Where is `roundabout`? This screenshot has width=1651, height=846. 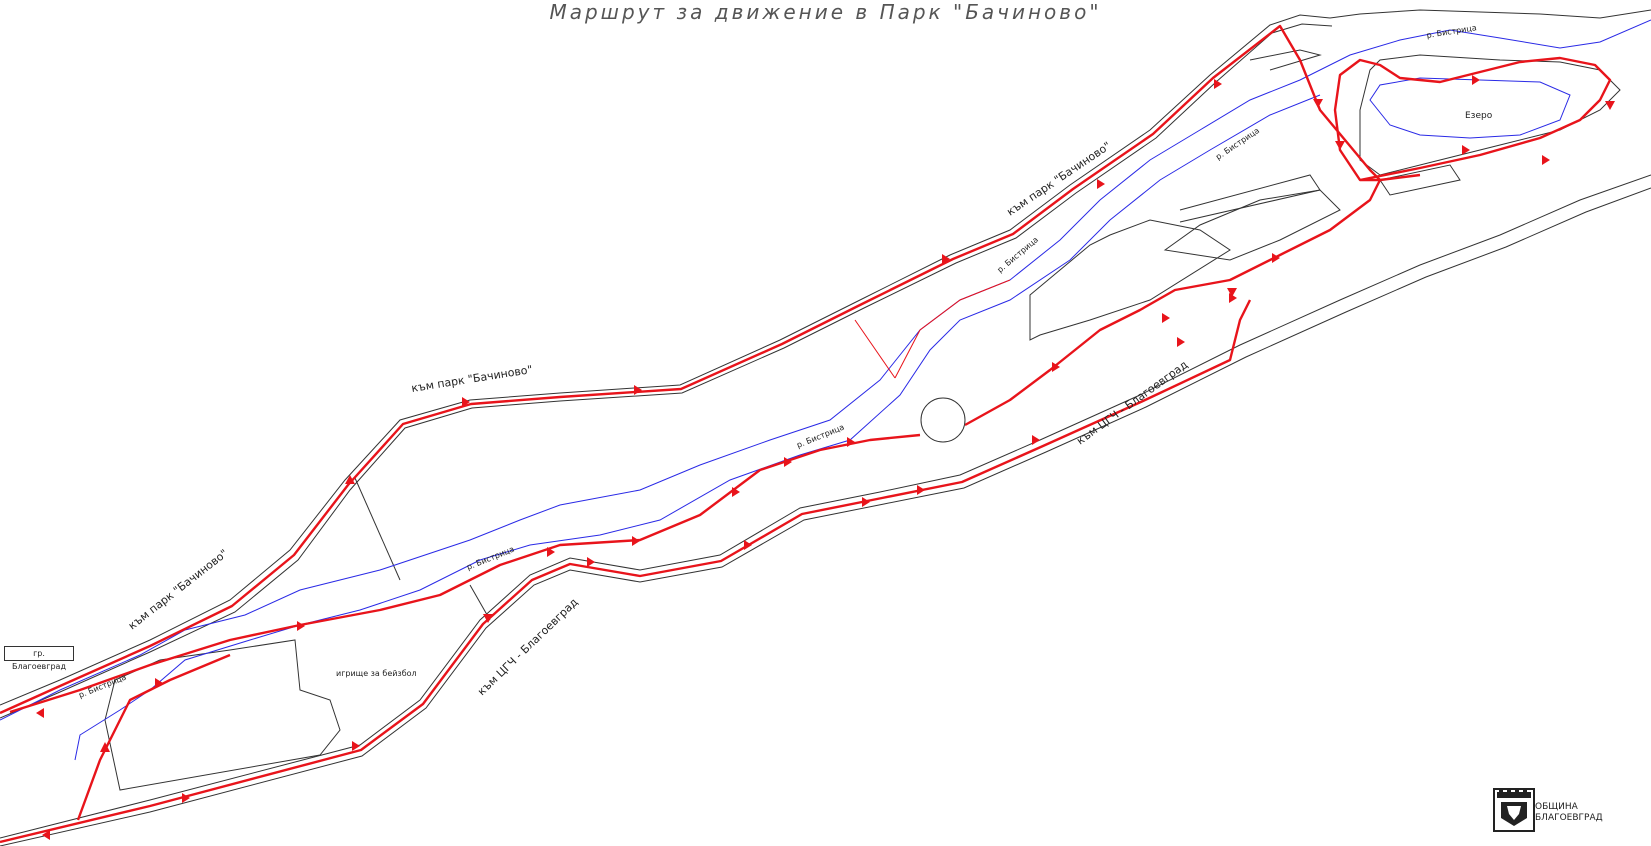
roundabout is located at coordinates (943, 420).